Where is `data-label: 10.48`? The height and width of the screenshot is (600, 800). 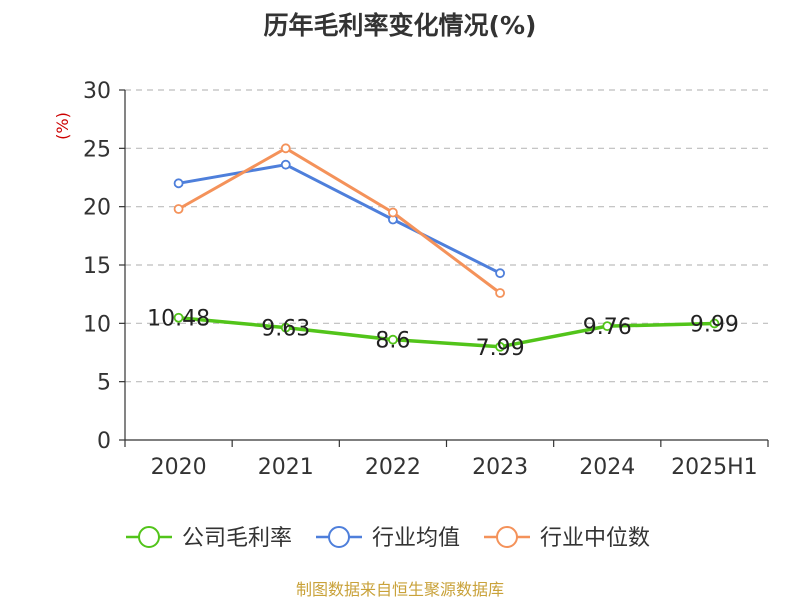 data-label: 10.48 is located at coordinates (178, 319).